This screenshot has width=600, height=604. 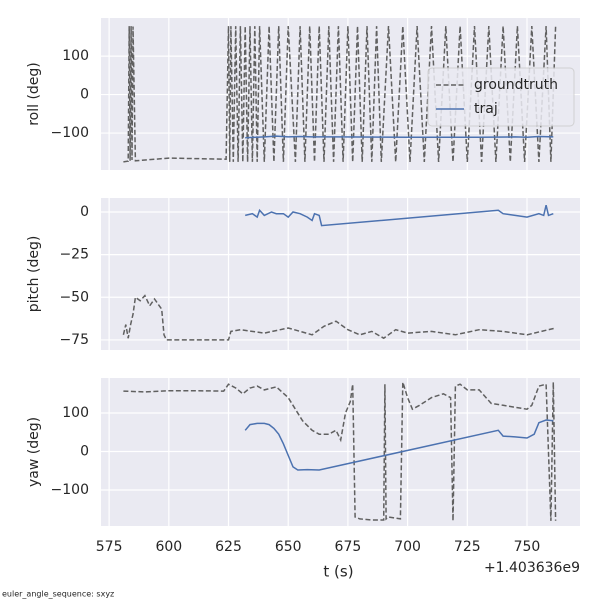 I want to click on x-tick-label: 725, so click(x=467, y=547).